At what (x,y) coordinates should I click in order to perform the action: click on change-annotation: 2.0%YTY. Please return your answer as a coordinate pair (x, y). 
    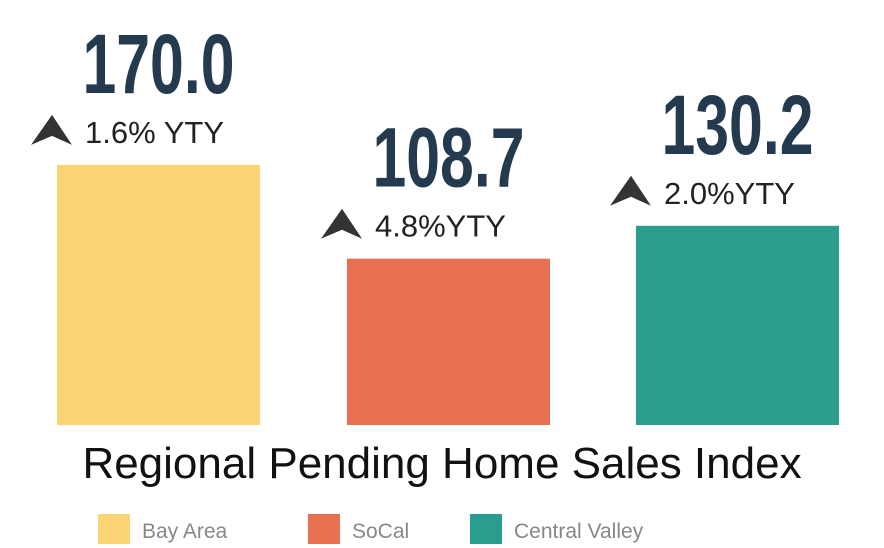
    Looking at the image, I should click on (729, 193).